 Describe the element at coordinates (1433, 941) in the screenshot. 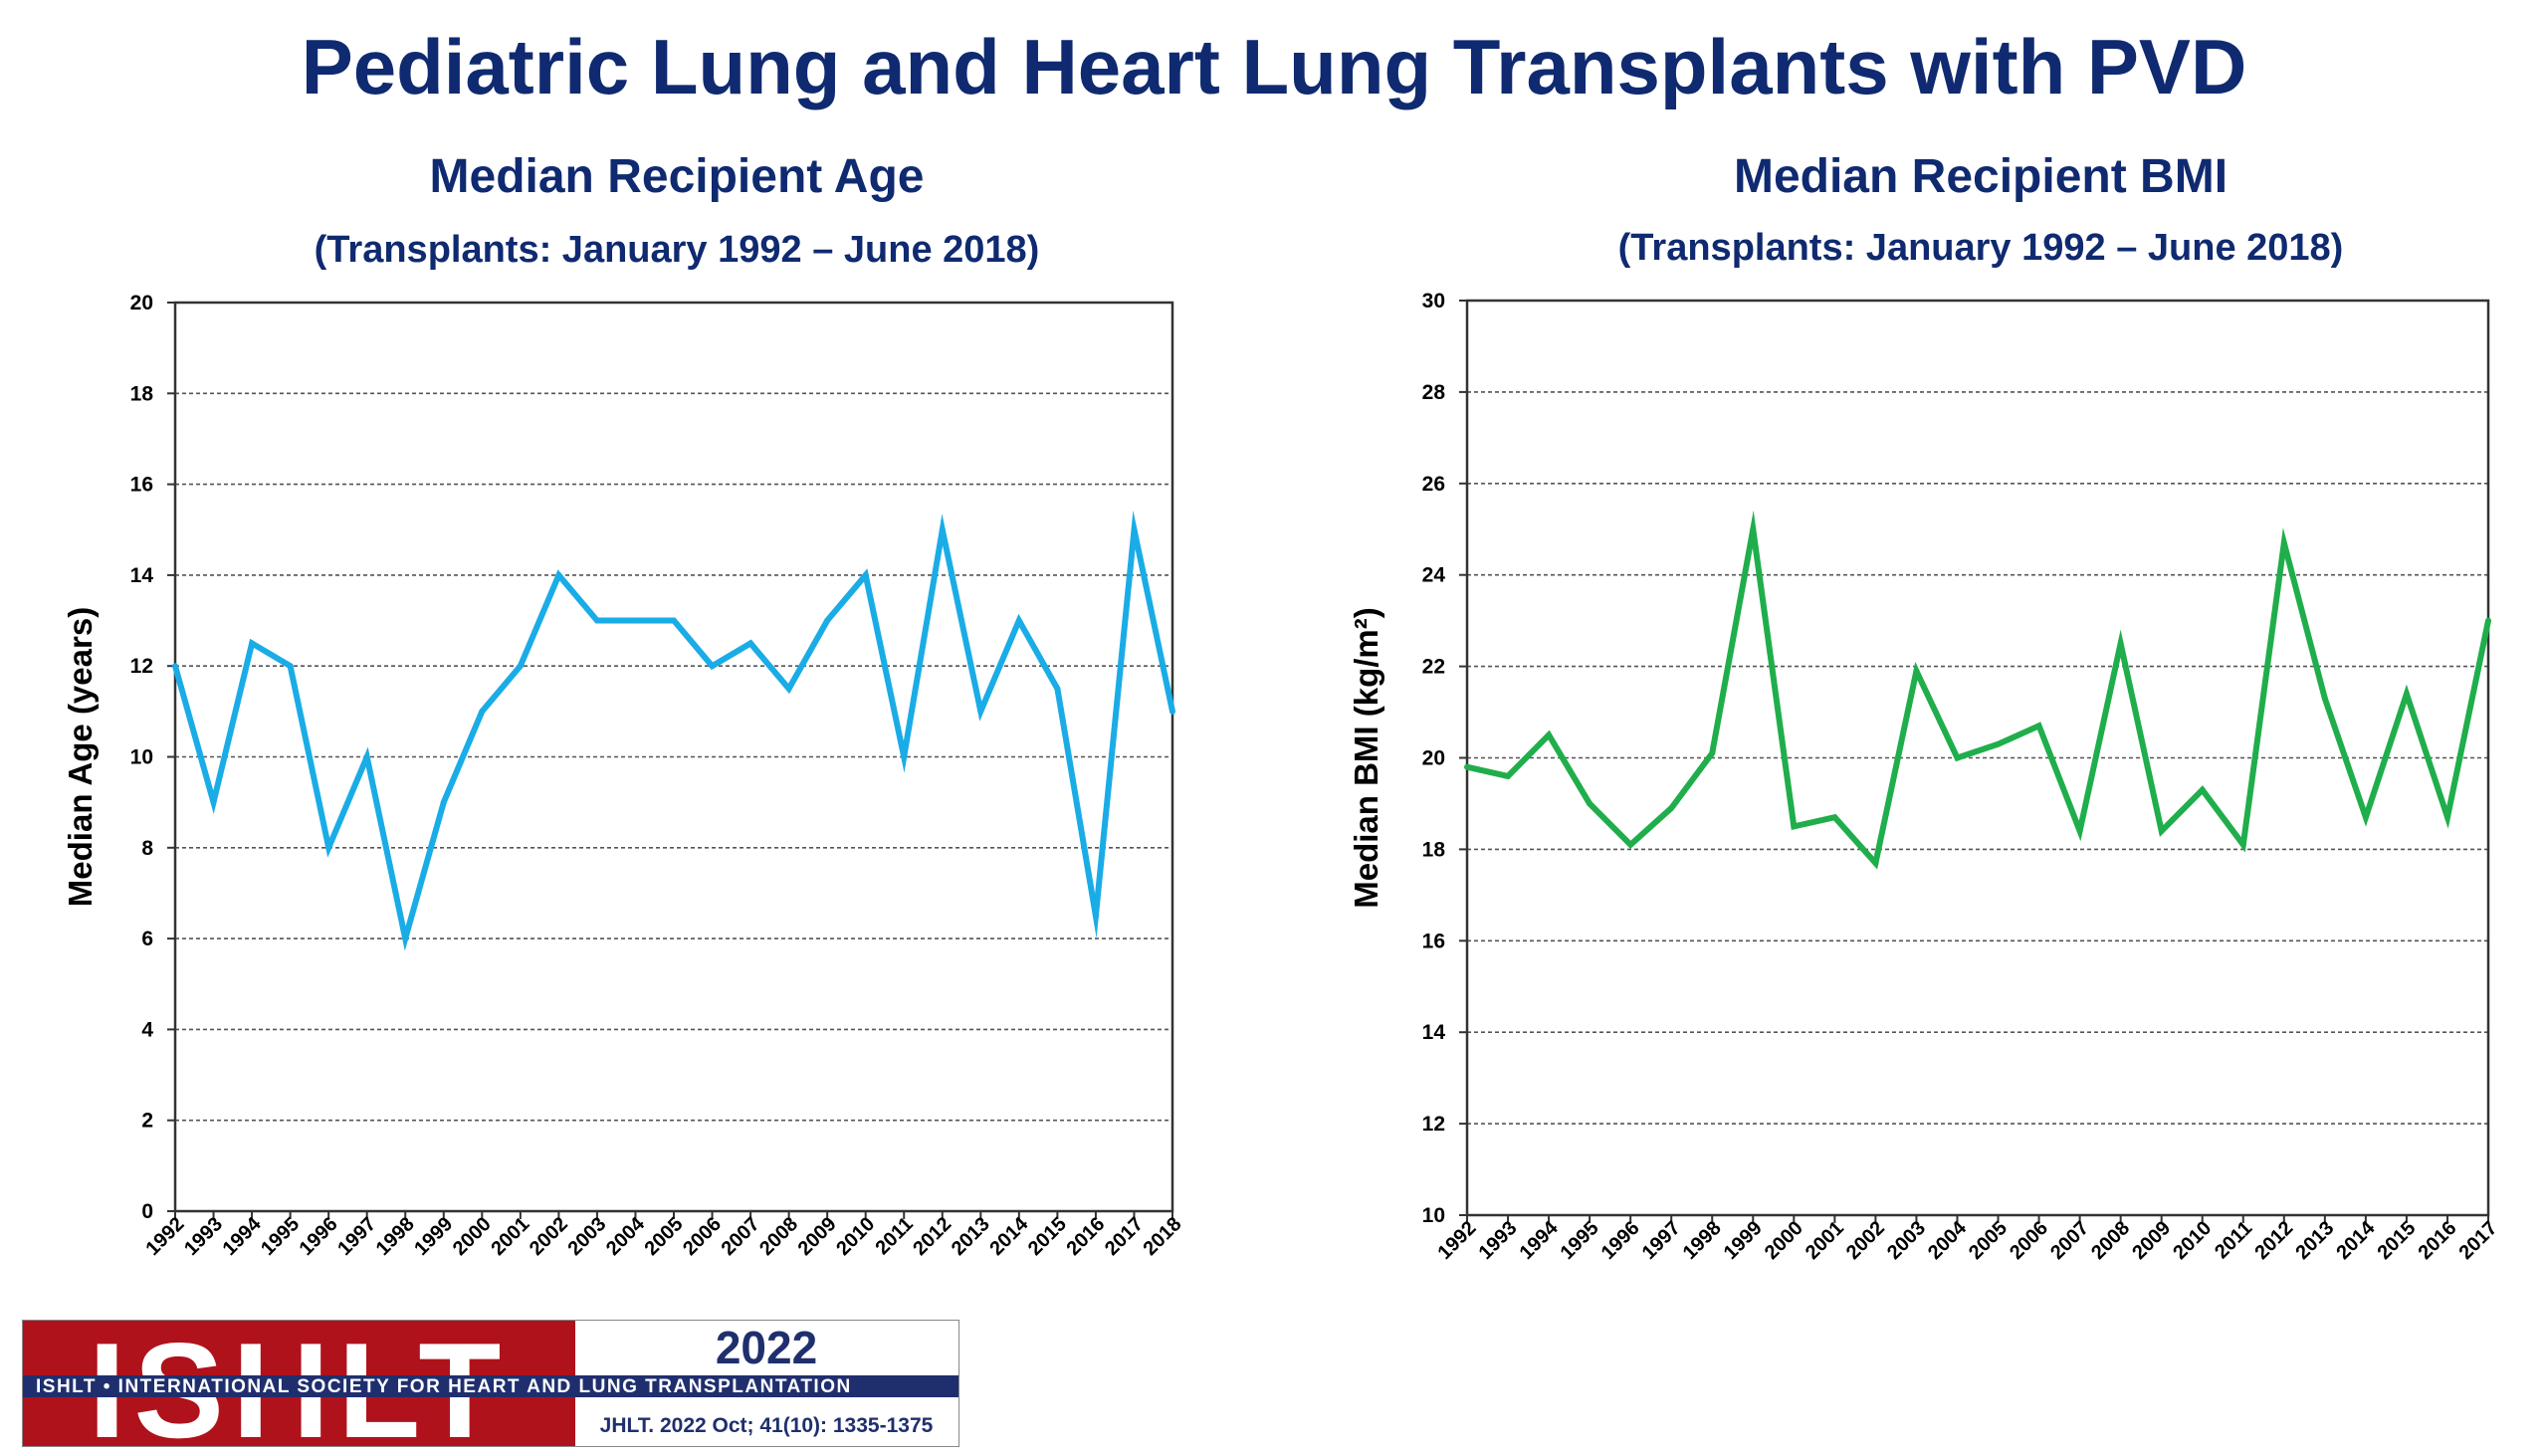

I see `y-tick-label: 16` at that location.